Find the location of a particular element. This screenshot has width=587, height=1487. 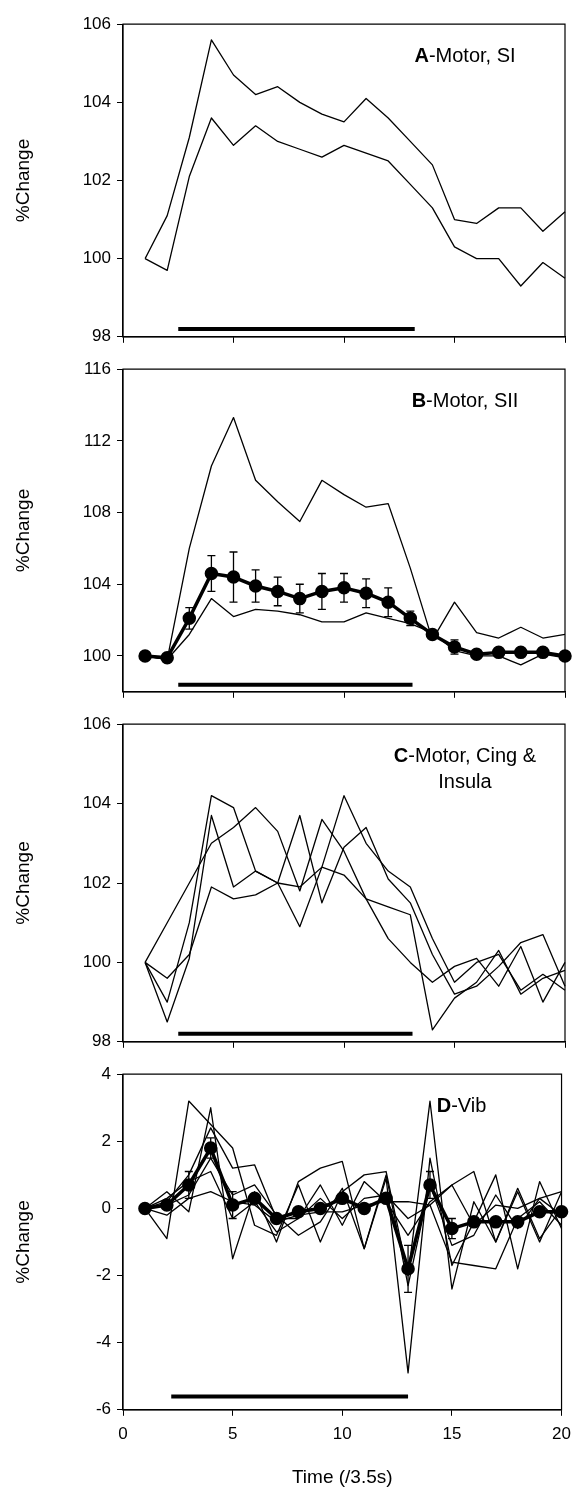

x-tick-label: 10 is located at coordinates (342, 1433).